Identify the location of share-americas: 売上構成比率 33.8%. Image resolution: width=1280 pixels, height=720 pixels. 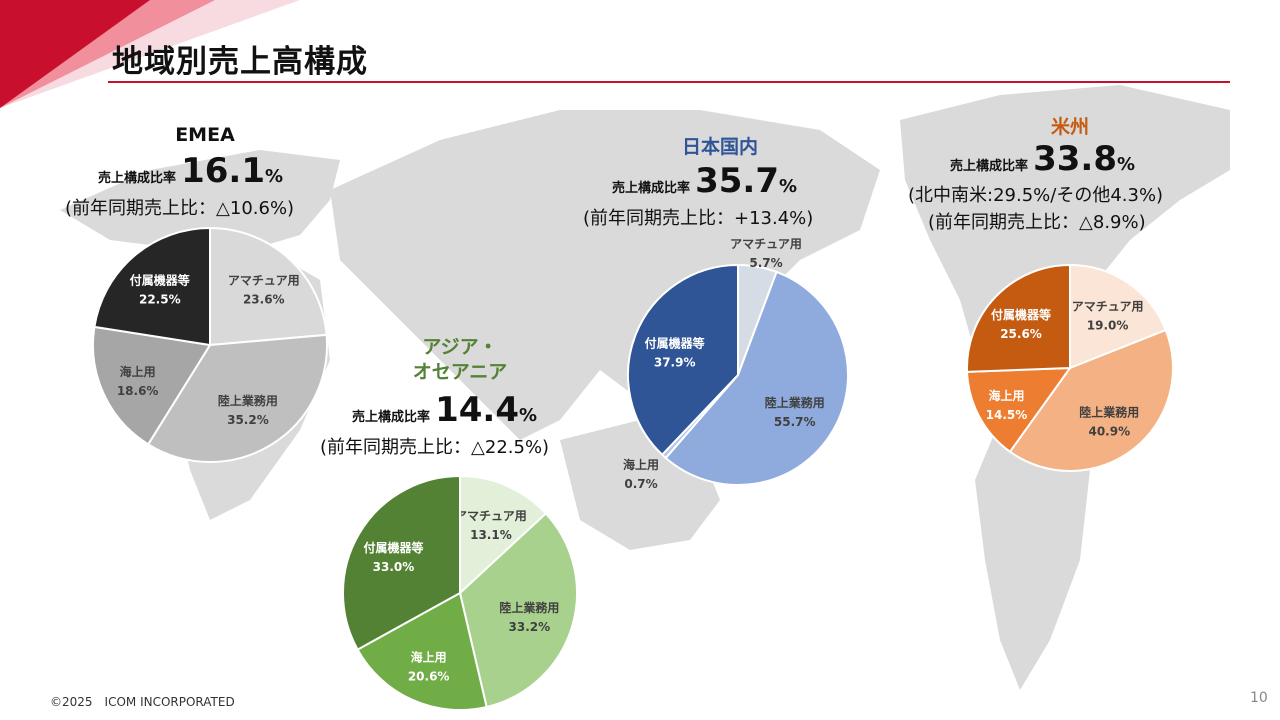
(1042, 159).